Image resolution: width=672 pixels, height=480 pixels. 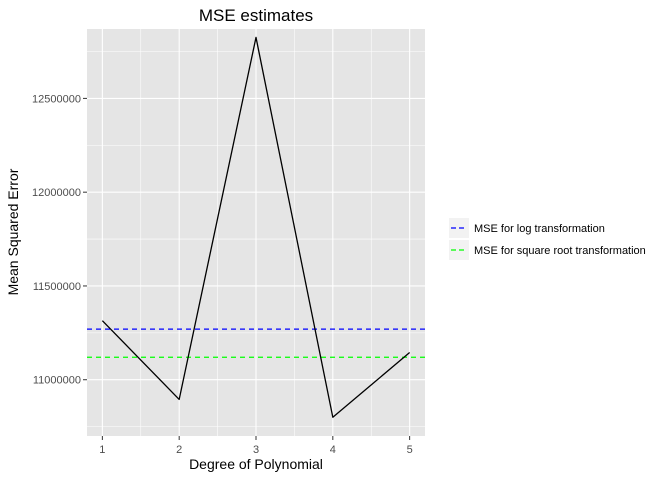 I want to click on x-tick-label: 1, so click(x=102, y=450).